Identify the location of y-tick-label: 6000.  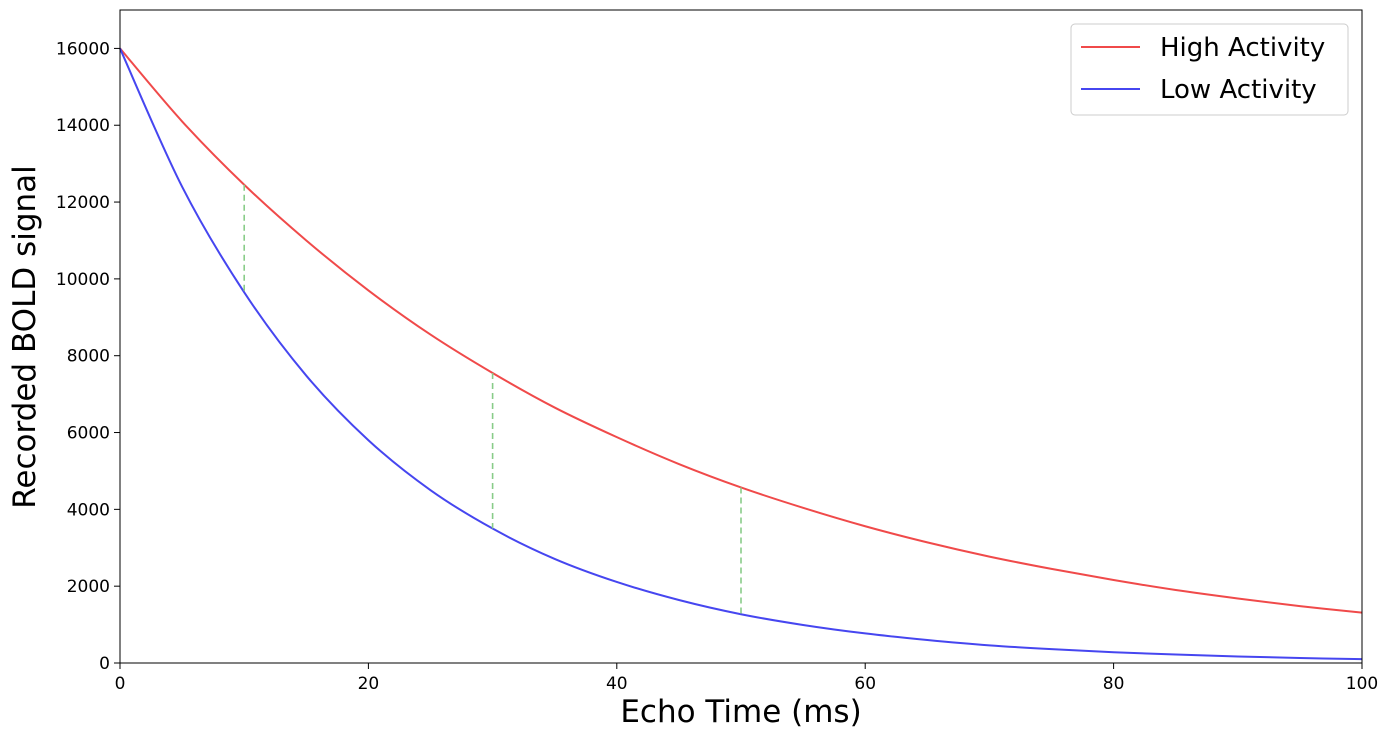
(88, 434).